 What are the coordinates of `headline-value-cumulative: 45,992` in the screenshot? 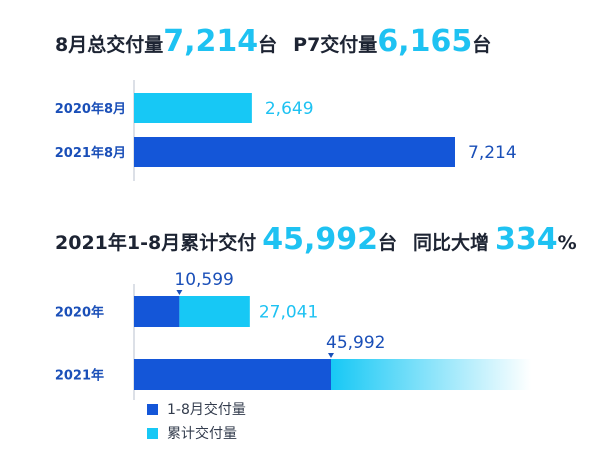 It's located at (320, 239).